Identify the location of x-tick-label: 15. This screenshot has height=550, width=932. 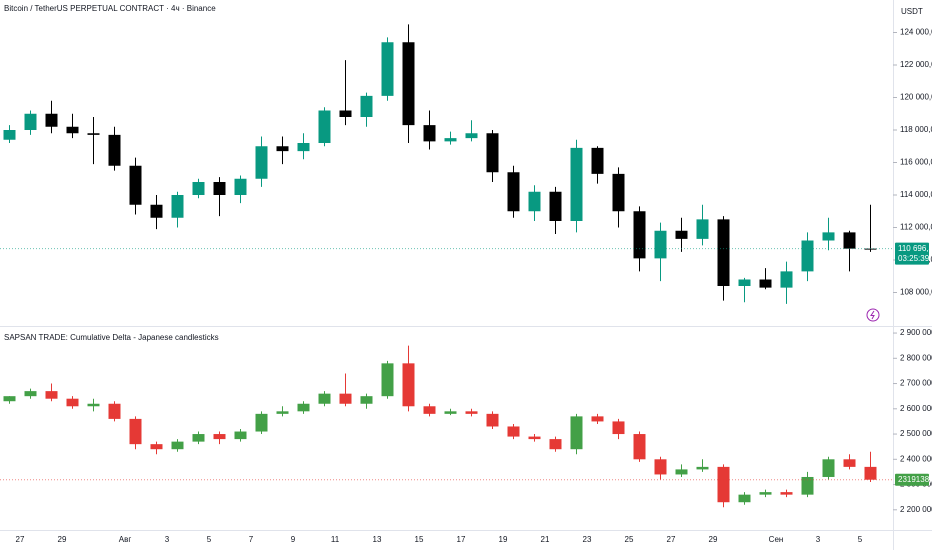
(419, 539).